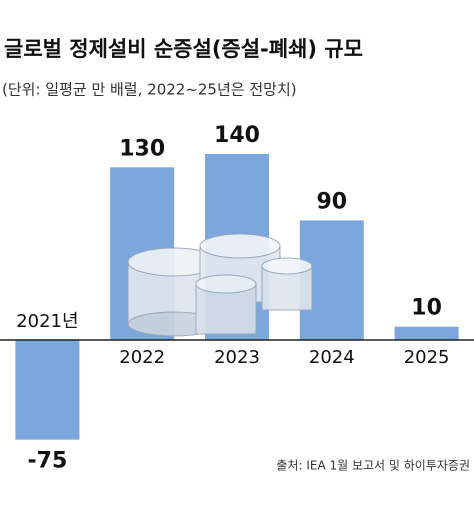 The width and height of the screenshot is (474, 505). I want to click on data-label: 90, so click(331, 201).